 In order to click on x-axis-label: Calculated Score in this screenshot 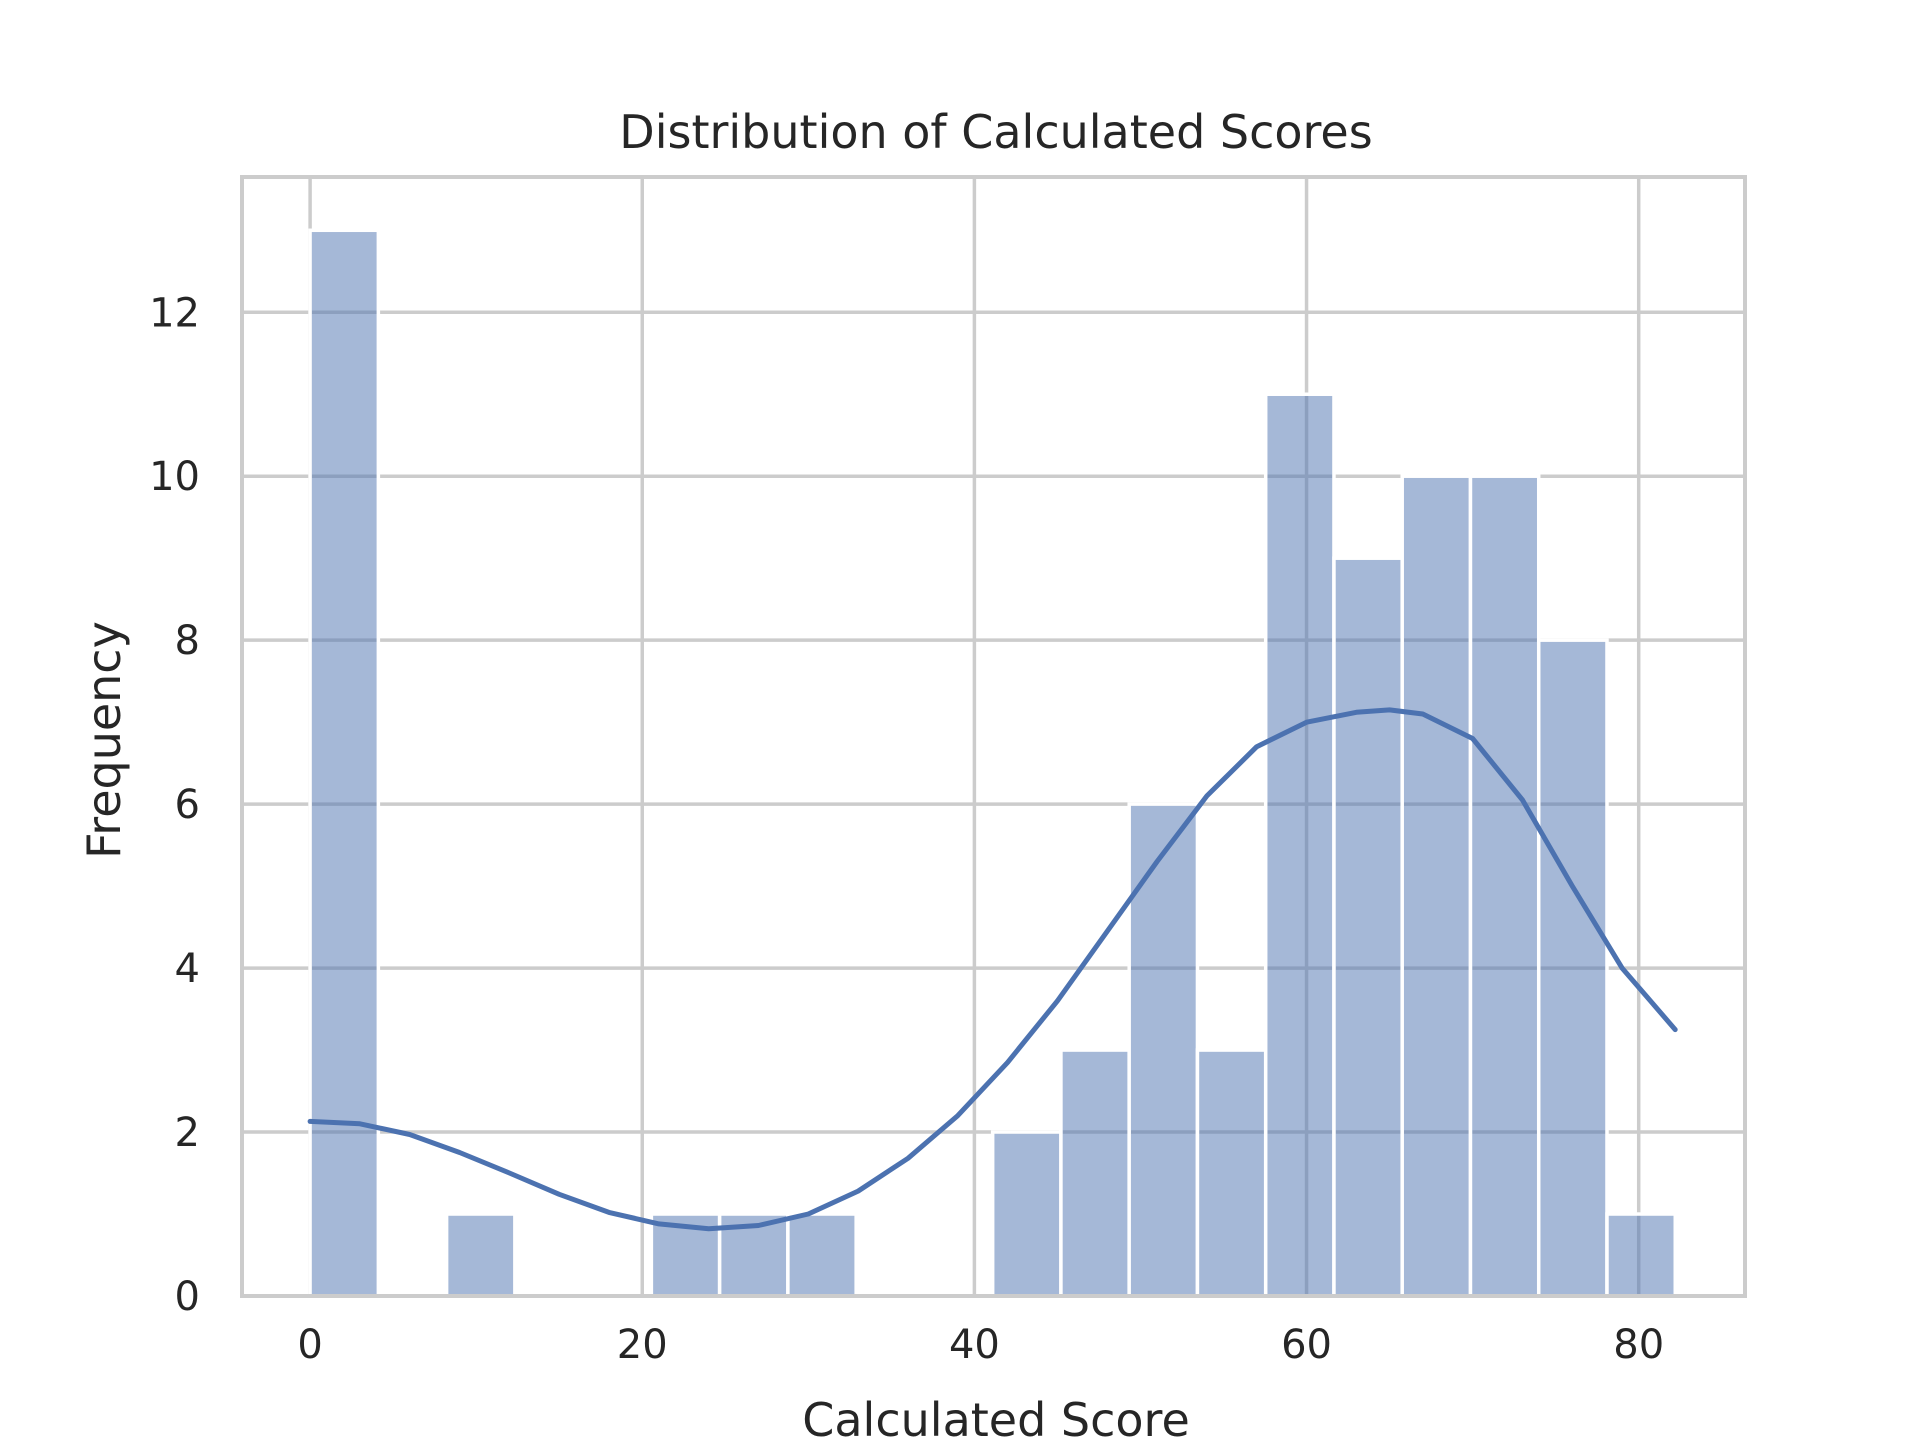, I will do `click(996, 1416)`.